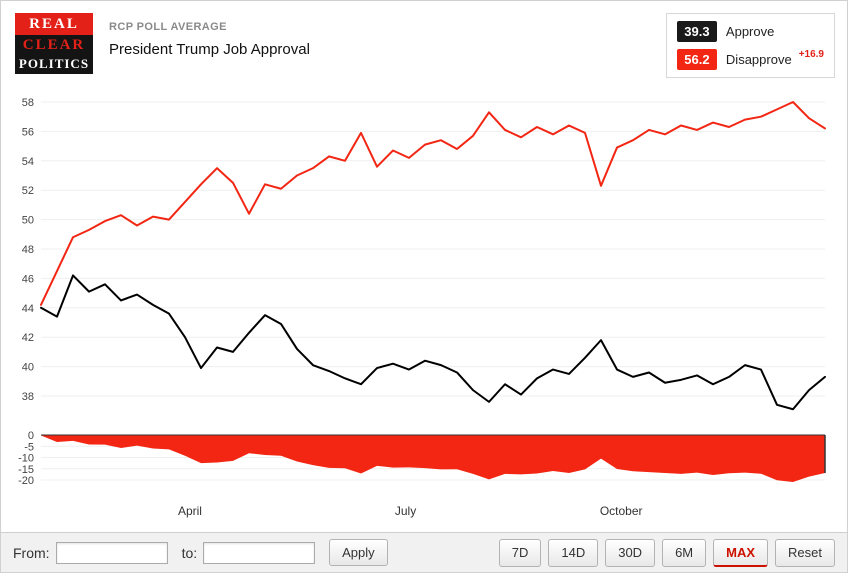 This screenshot has width=848, height=573. What do you see at coordinates (54, 64) in the screenshot?
I see `logo-text-politics: POLITICS` at bounding box center [54, 64].